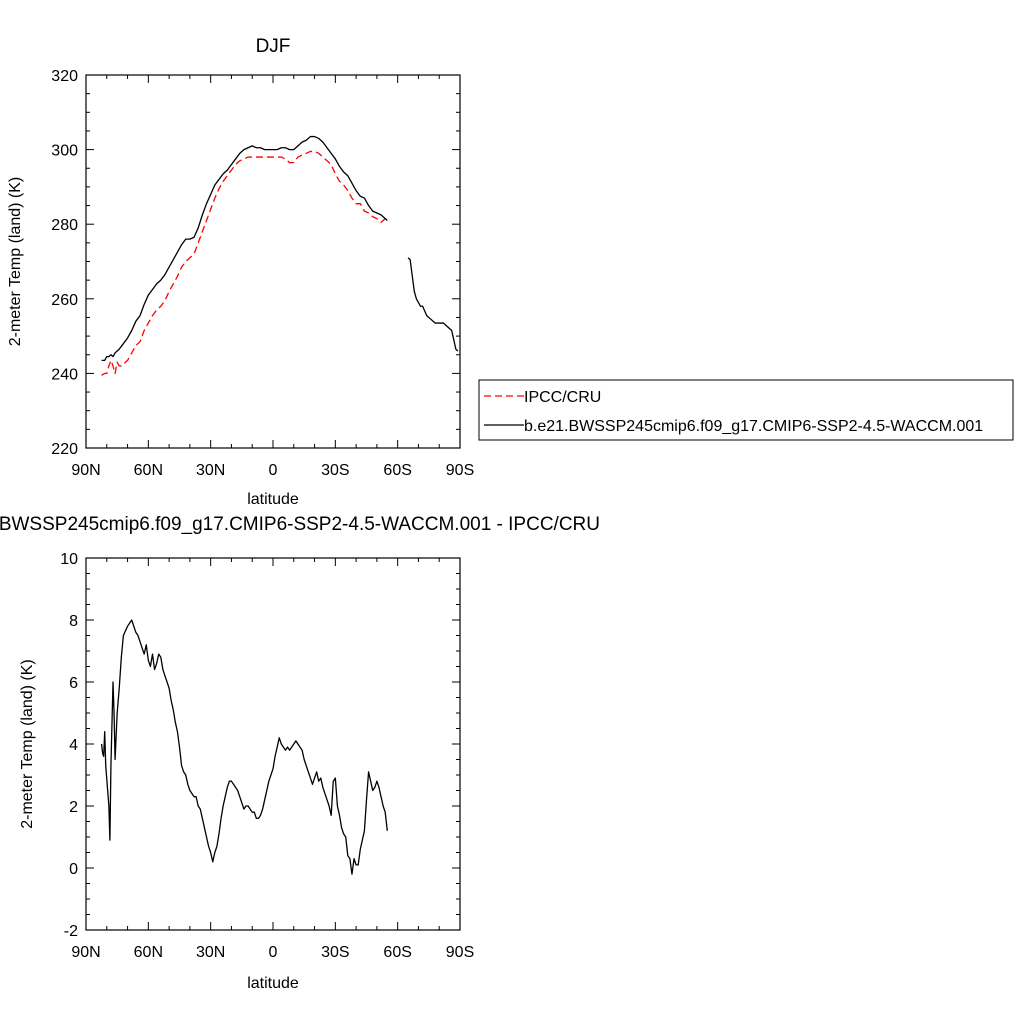  I want to click on y-tick-label: 0, so click(73, 869).